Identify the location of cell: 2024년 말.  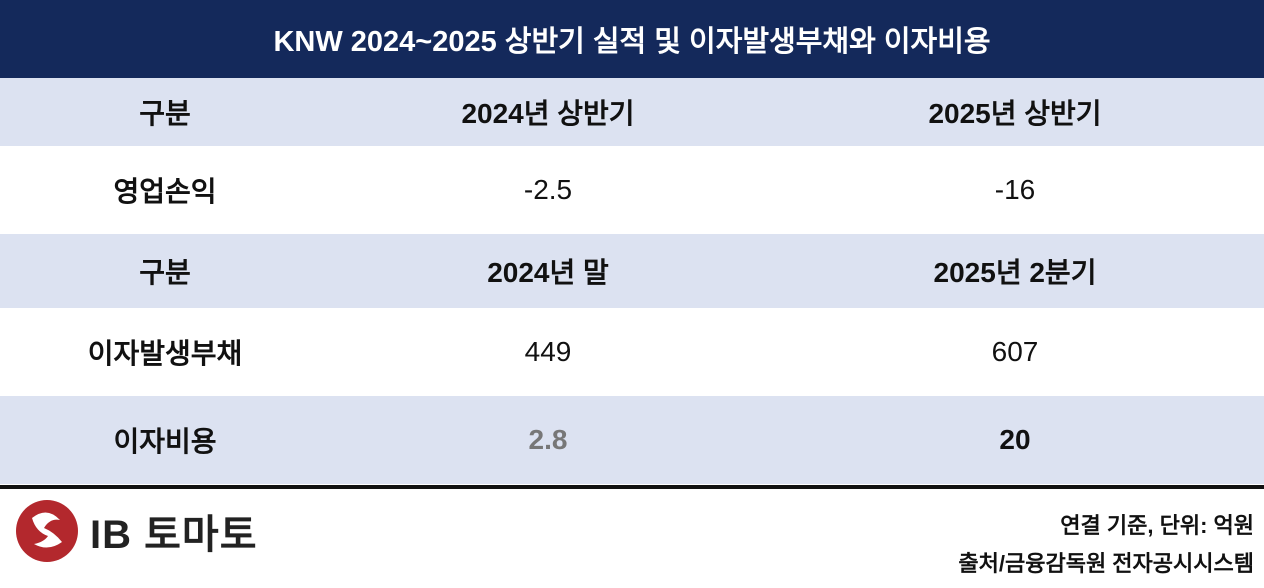
(548, 272).